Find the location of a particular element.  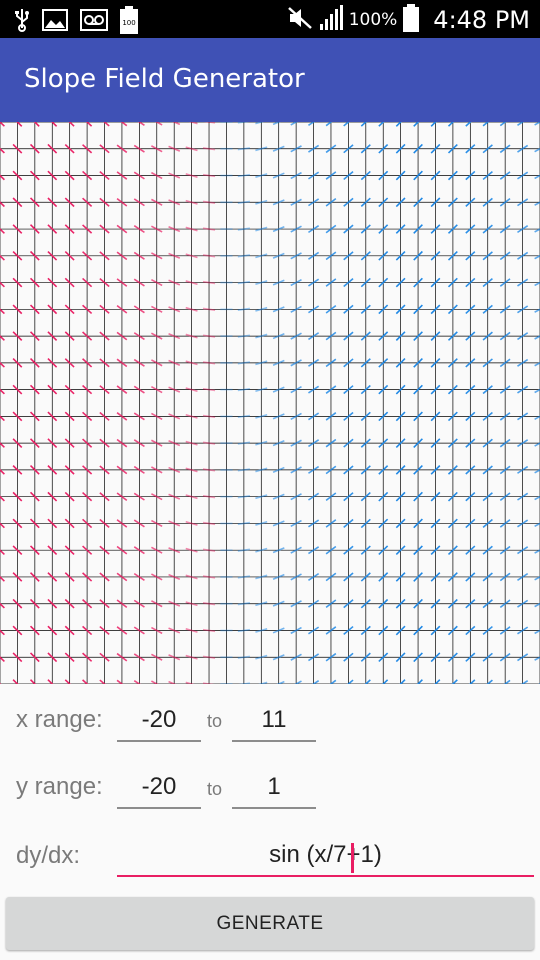

y-min-input is located at coordinates (159, 788).